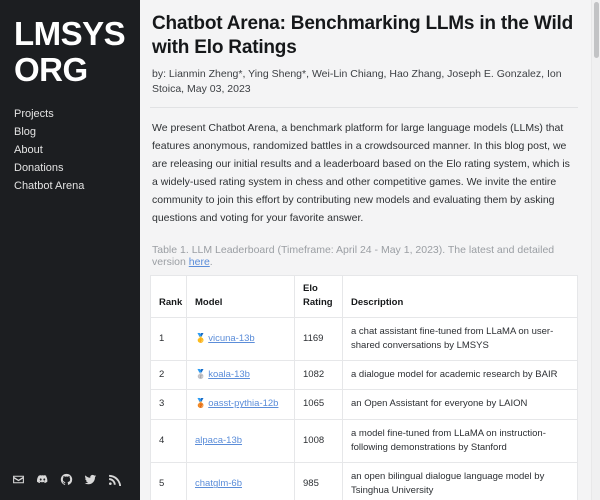 The height and width of the screenshot is (500, 600). I want to click on model-link: alpaca-13b, so click(219, 440).